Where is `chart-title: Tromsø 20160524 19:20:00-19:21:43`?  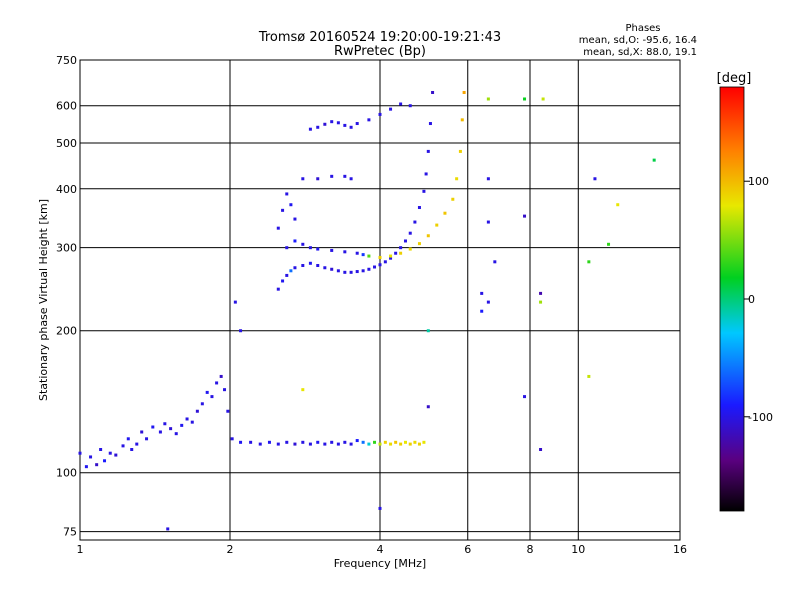 chart-title: Tromsø 20160524 19:20:00-19:21:43 is located at coordinates (379, 37).